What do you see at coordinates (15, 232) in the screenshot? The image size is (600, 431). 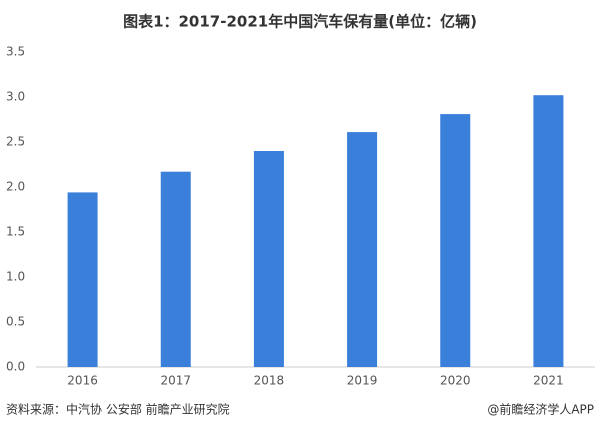 I see `y-tick-label: 1.5` at bounding box center [15, 232].